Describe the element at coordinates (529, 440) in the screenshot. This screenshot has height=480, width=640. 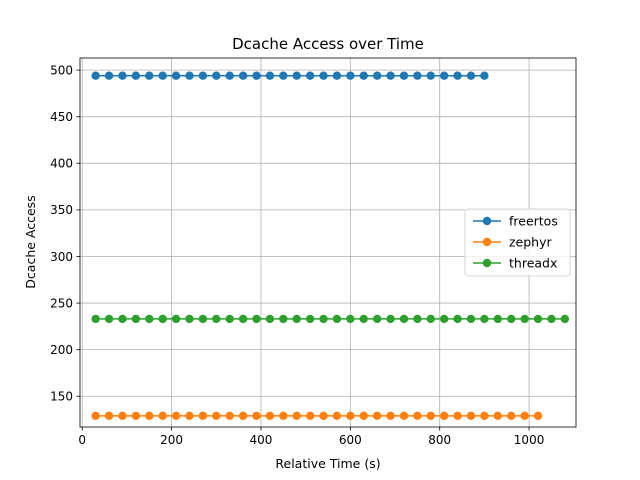
I see `x-tick-label: 1000` at that location.